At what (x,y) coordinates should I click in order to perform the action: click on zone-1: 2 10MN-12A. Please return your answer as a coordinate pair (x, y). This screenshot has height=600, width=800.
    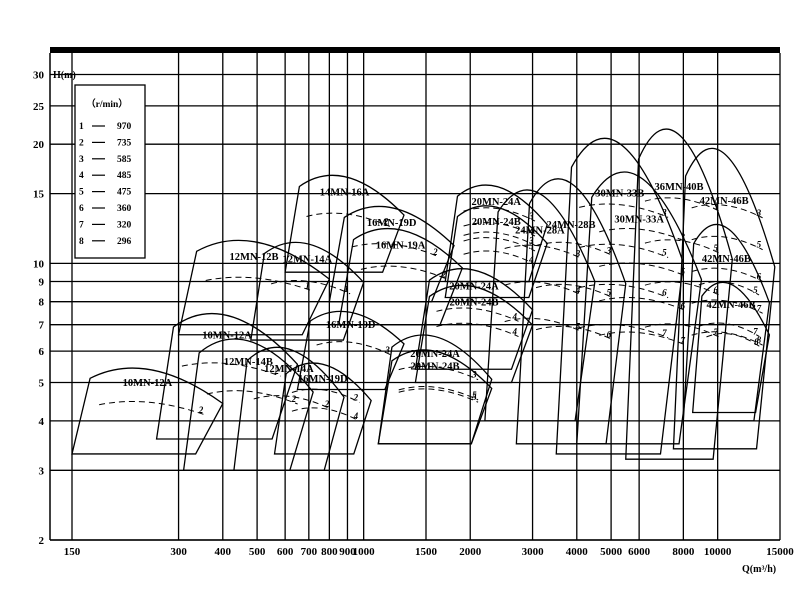
    Looking at the image, I should click on (227, 376).